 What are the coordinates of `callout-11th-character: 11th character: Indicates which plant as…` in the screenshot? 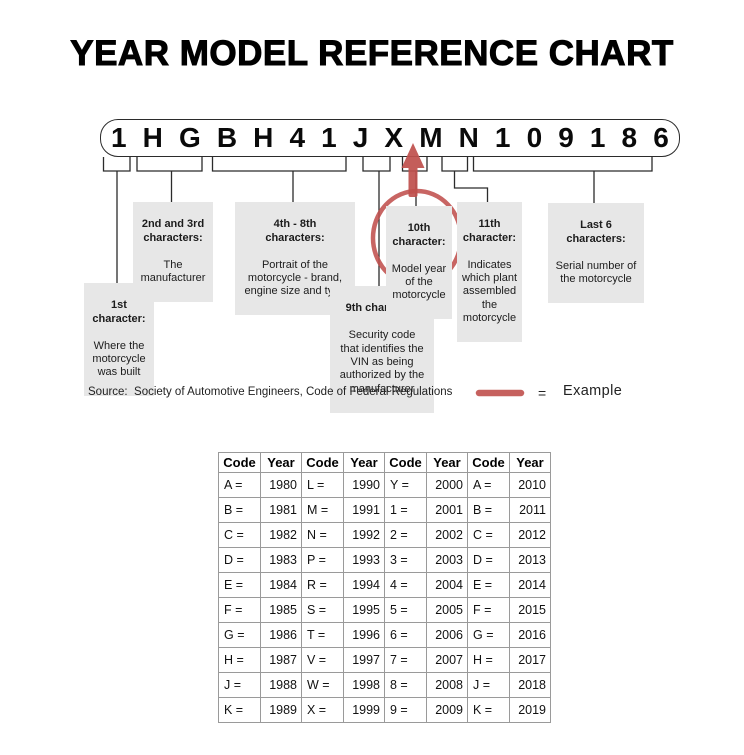 It's located at (489, 272).